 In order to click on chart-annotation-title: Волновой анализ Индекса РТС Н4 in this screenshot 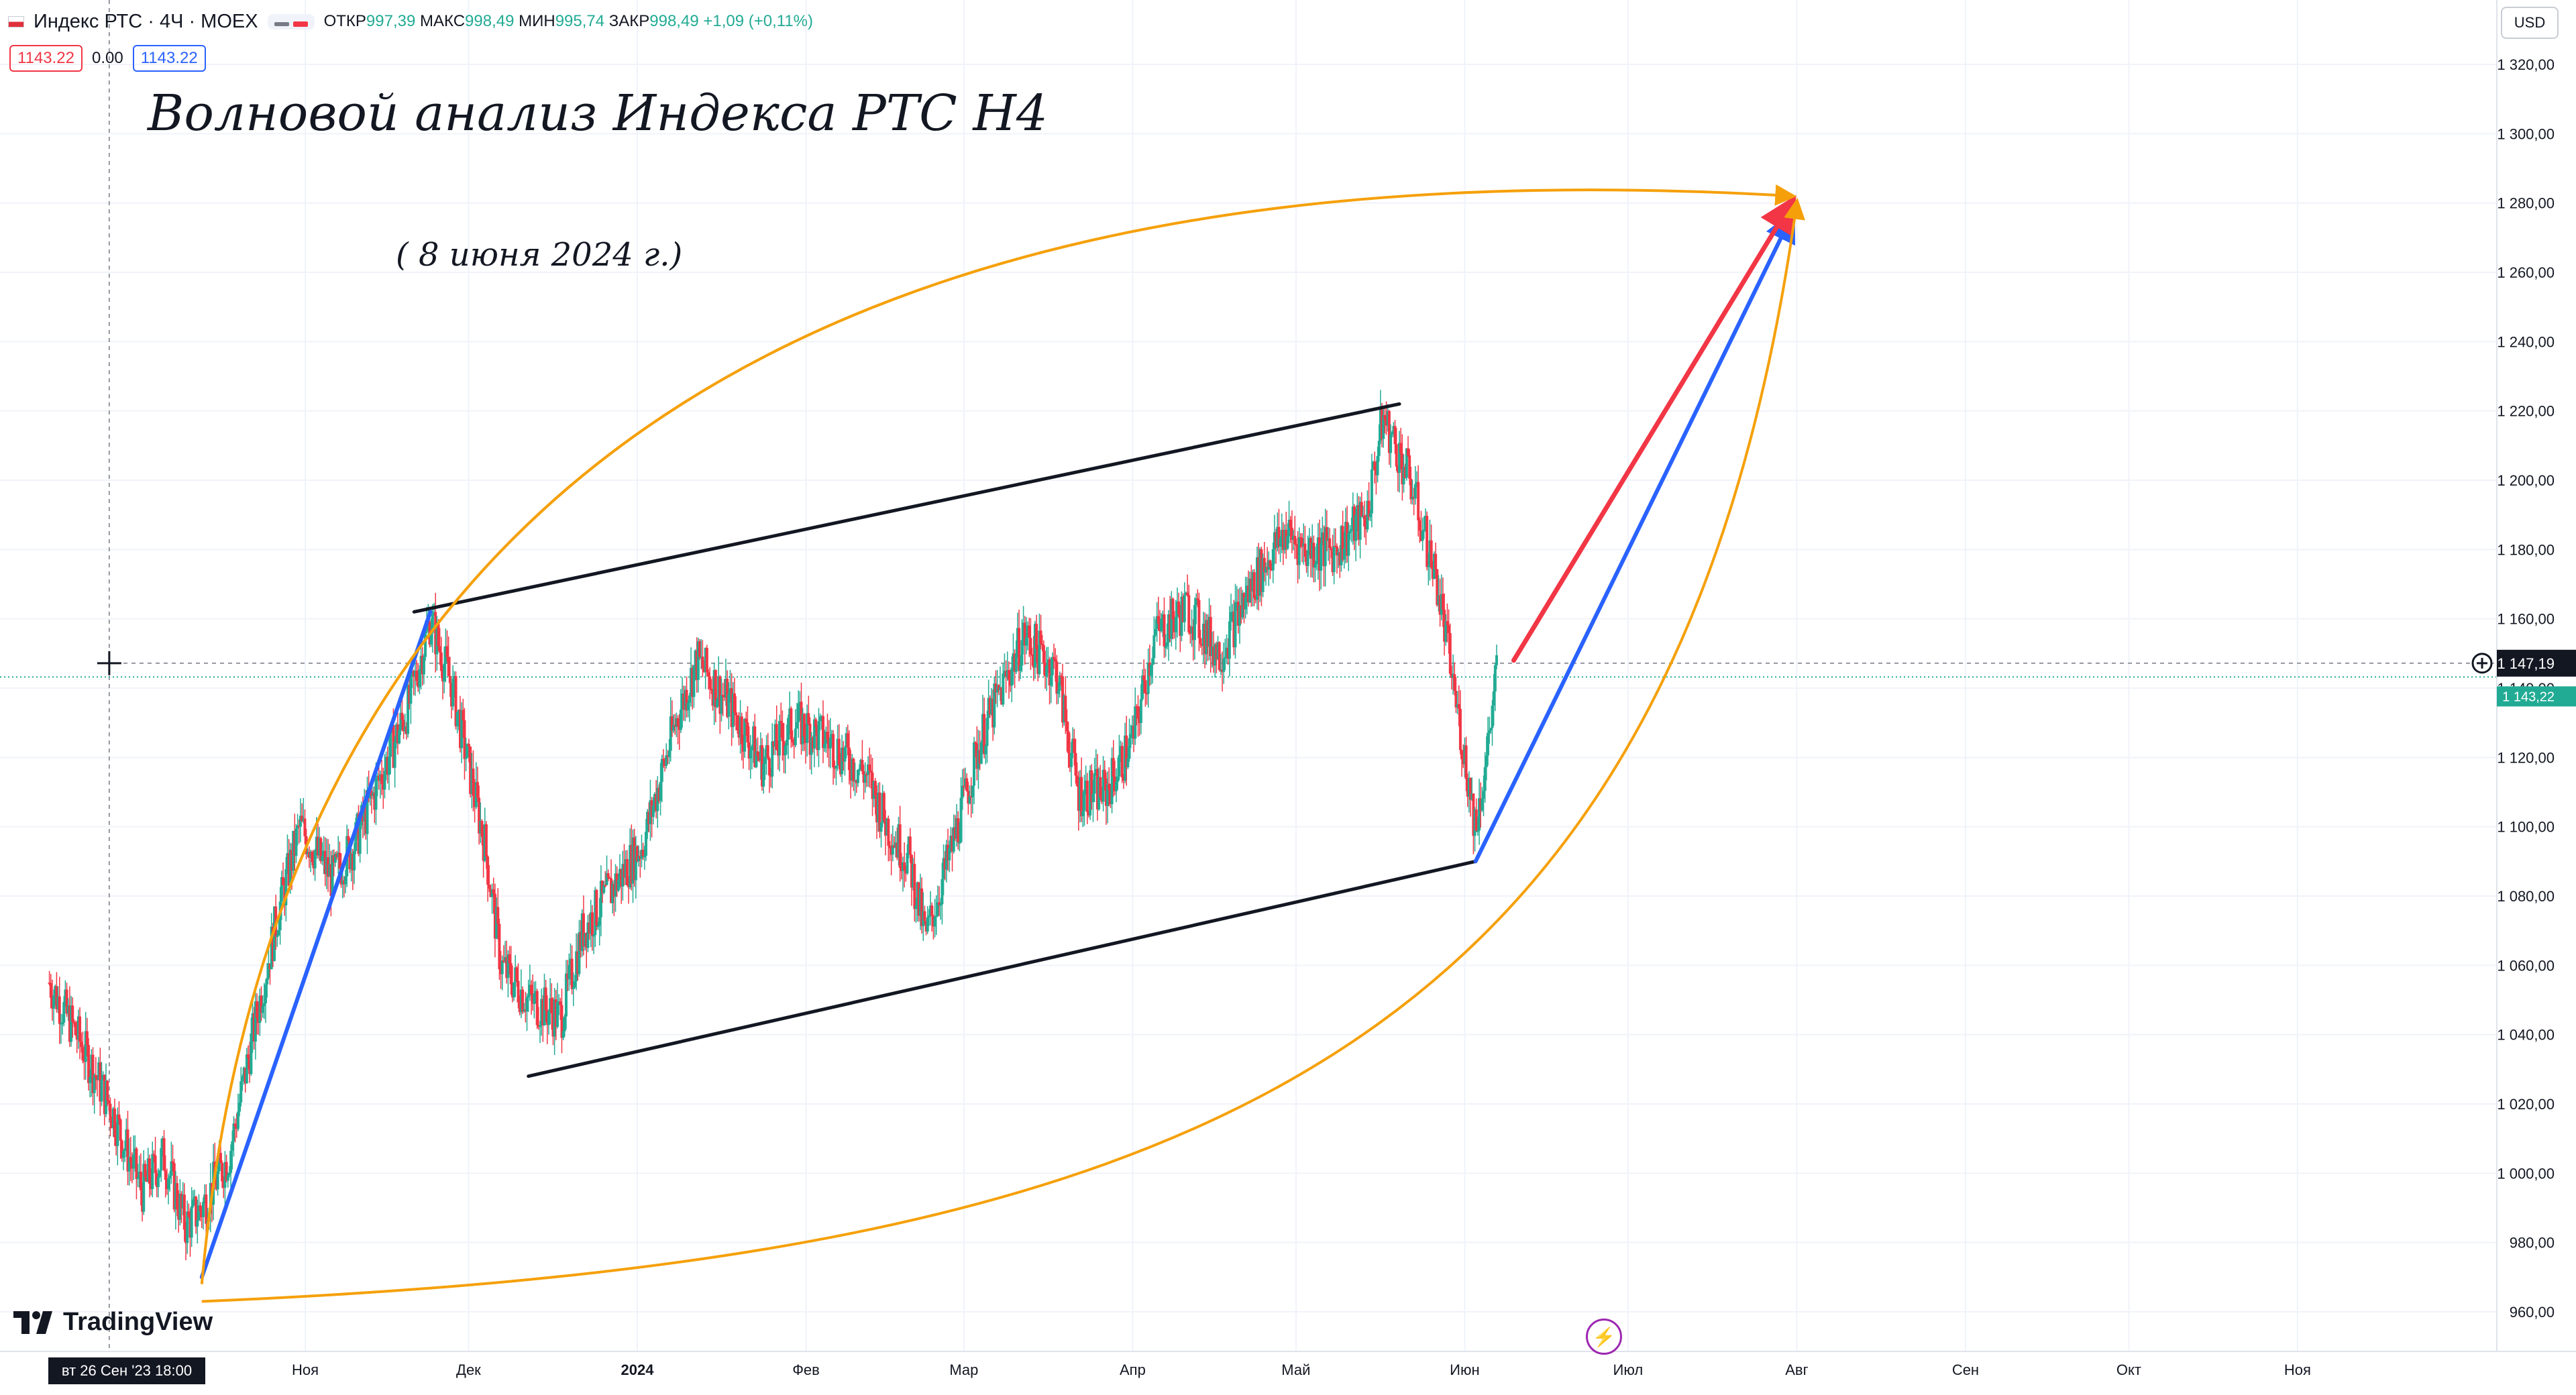, I will do `click(598, 113)`.